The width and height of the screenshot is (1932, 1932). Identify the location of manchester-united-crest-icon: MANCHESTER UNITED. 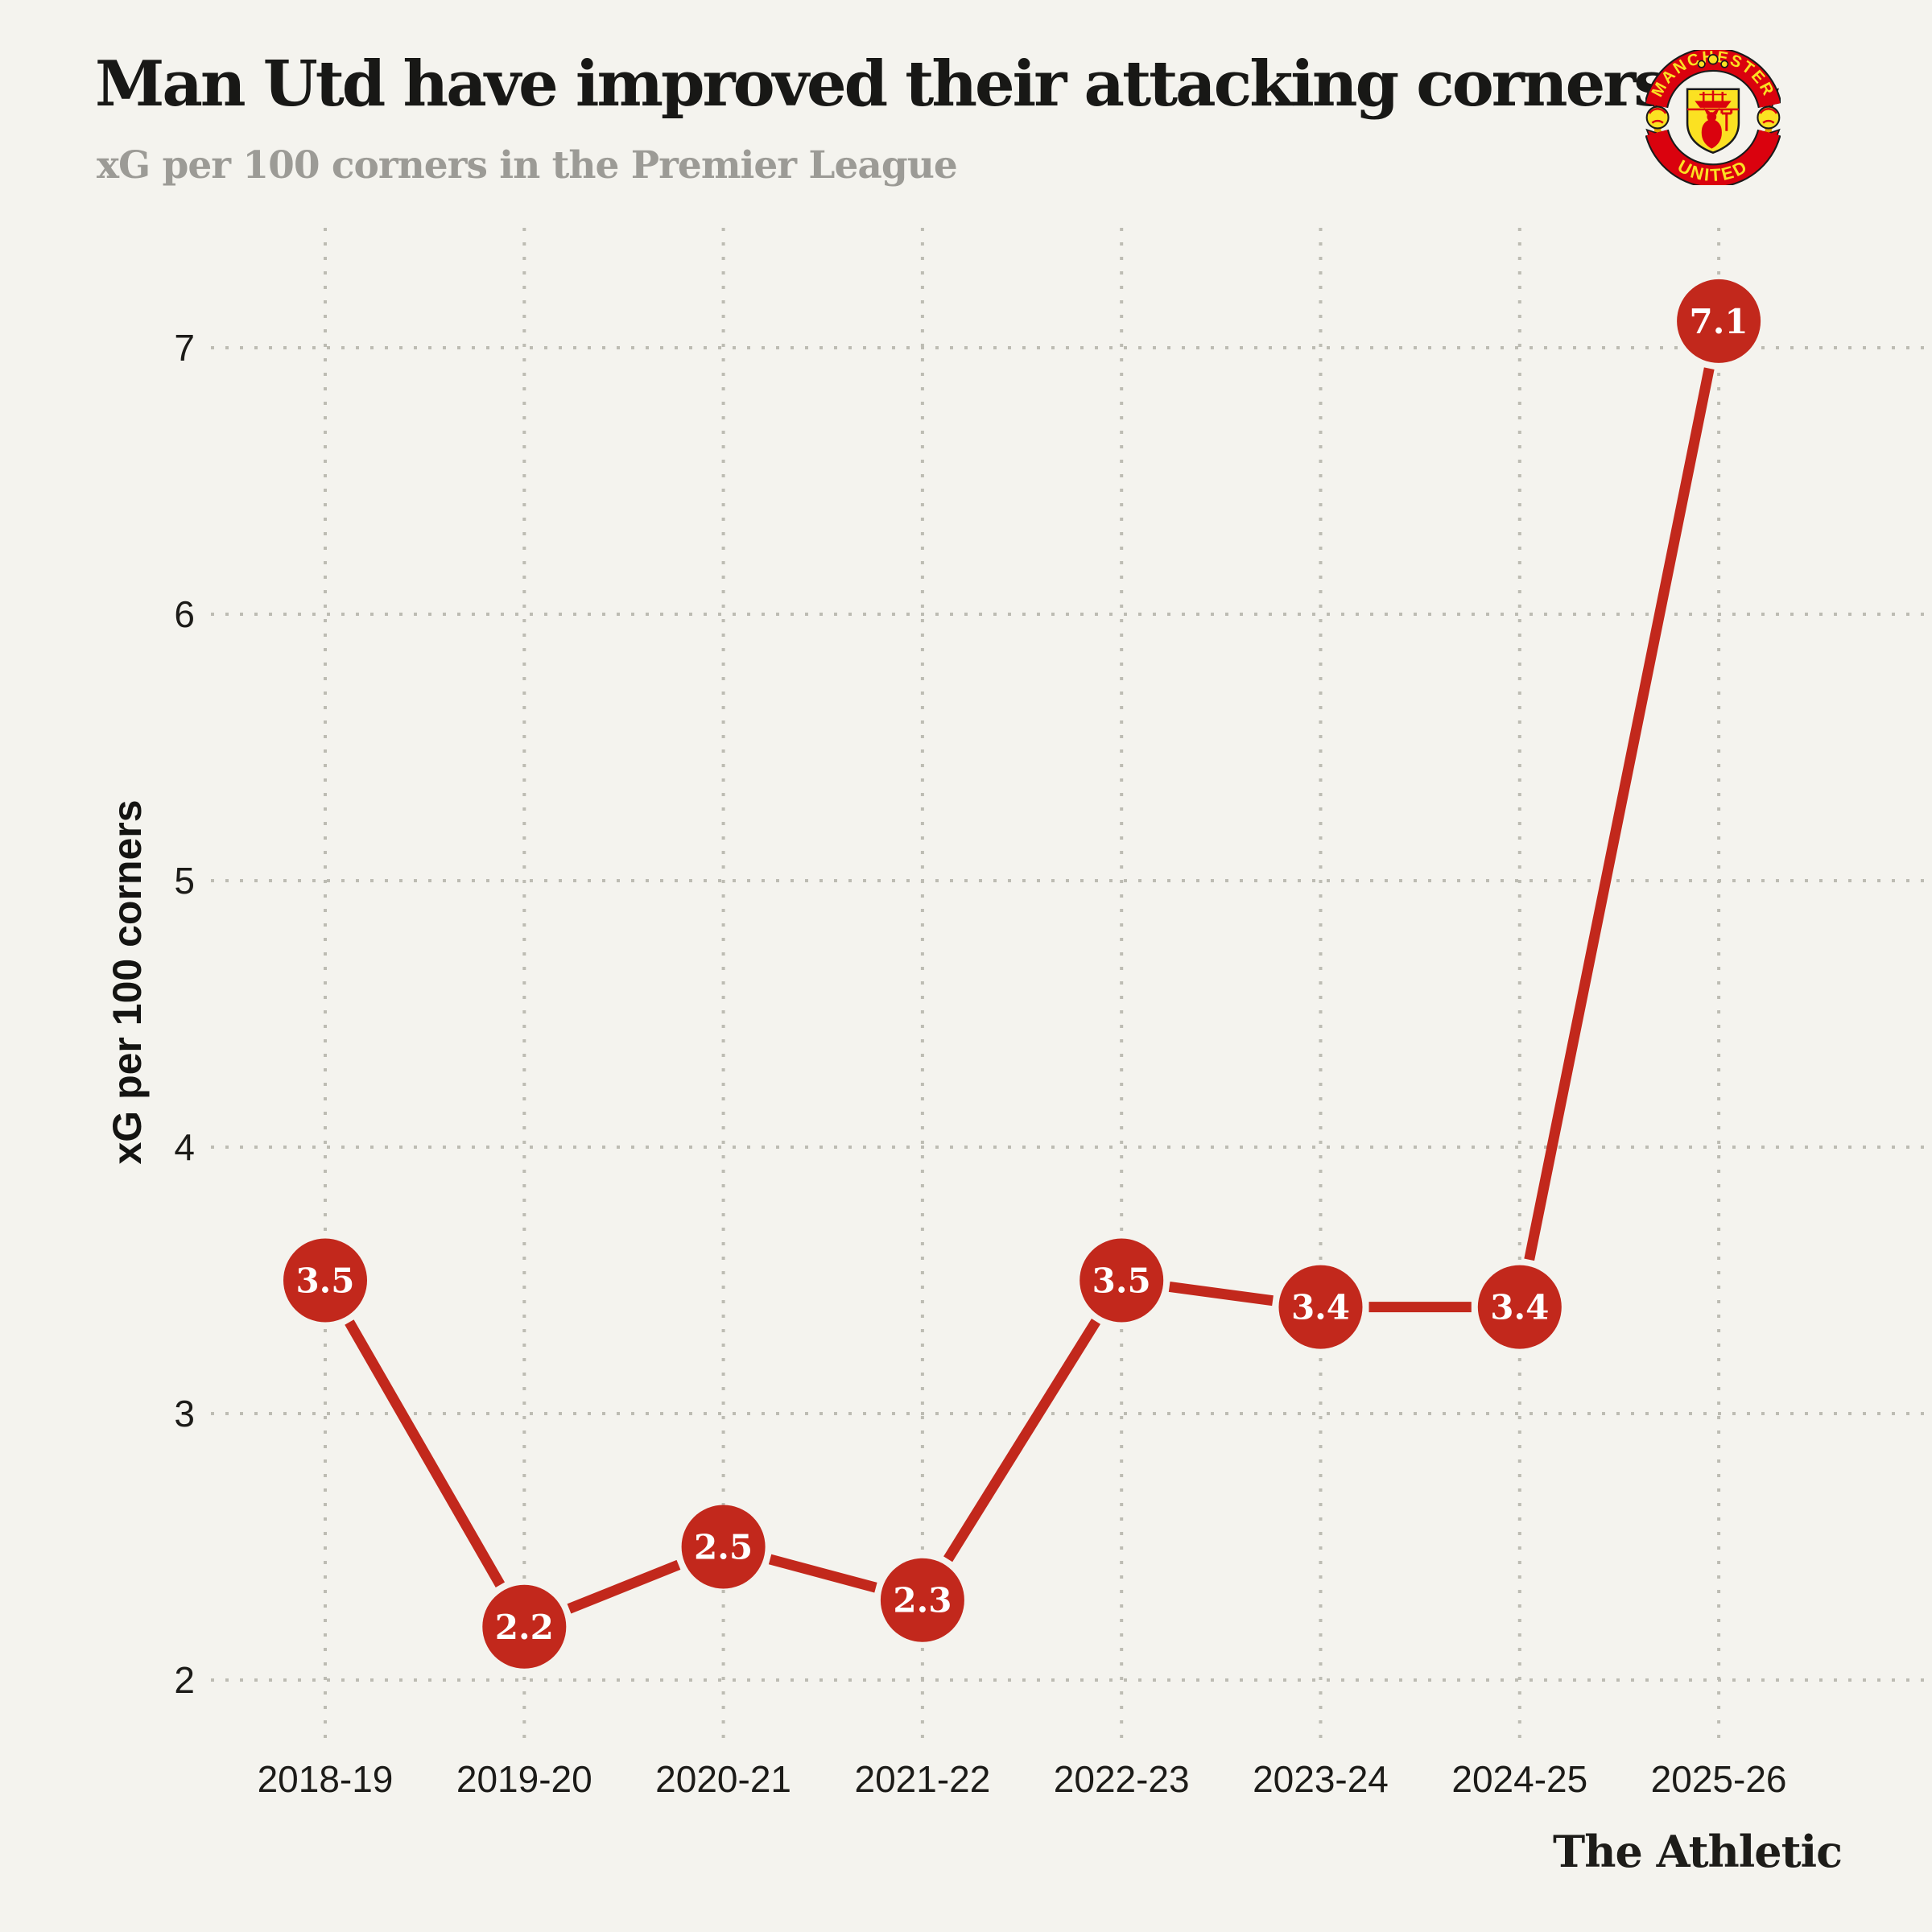
(1713, 117).